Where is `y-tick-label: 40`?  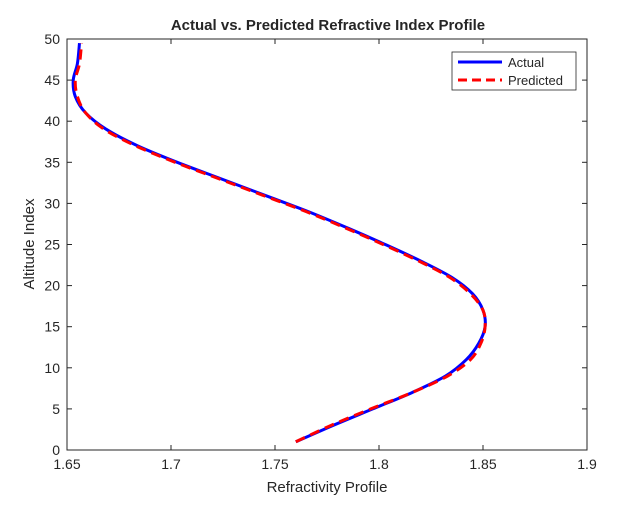
y-tick-label: 40 is located at coordinates (52, 121).